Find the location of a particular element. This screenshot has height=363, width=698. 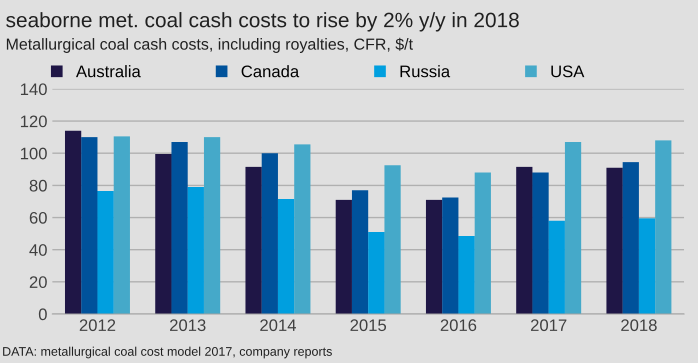

y-tick-label: 120 is located at coordinates (33, 121).